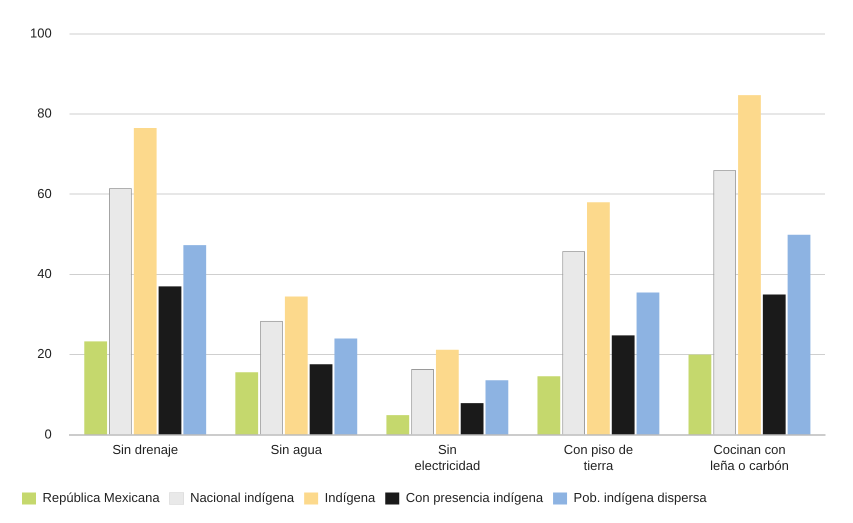 Image resolution: width=853 pixels, height=523 pixels. What do you see at coordinates (296, 450) in the screenshot?
I see `x-tick-label: Sin agua` at bounding box center [296, 450].